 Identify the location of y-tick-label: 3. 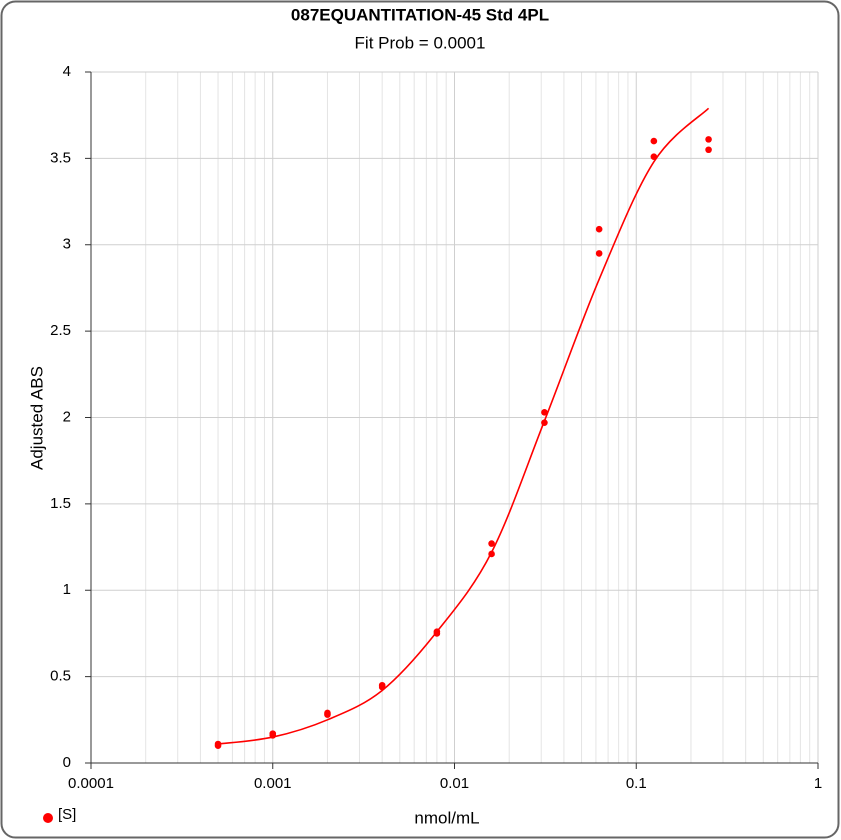
(67, 244).